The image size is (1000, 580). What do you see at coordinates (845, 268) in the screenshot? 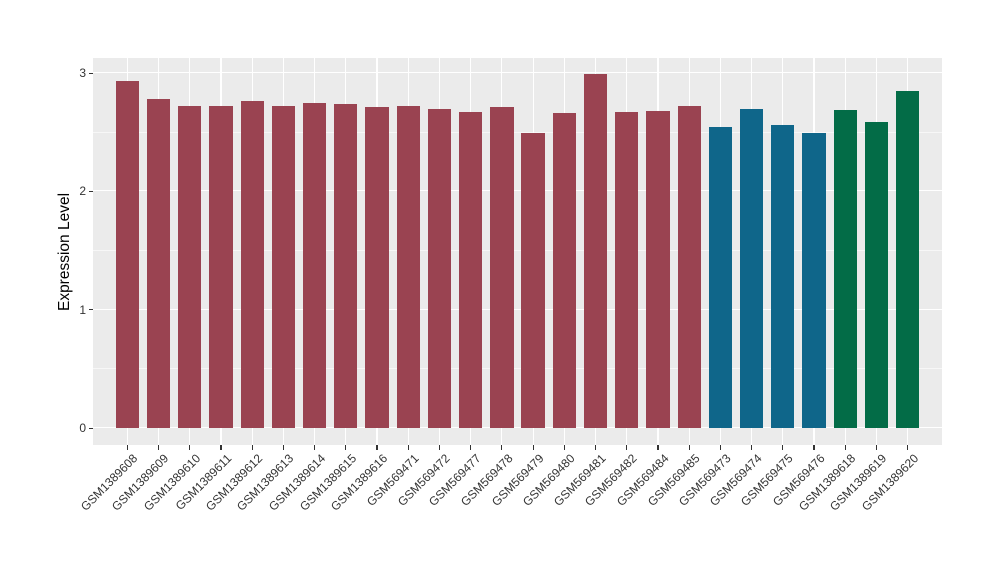
I see `bar-GSM1389618` at bounding box center [845, 268].